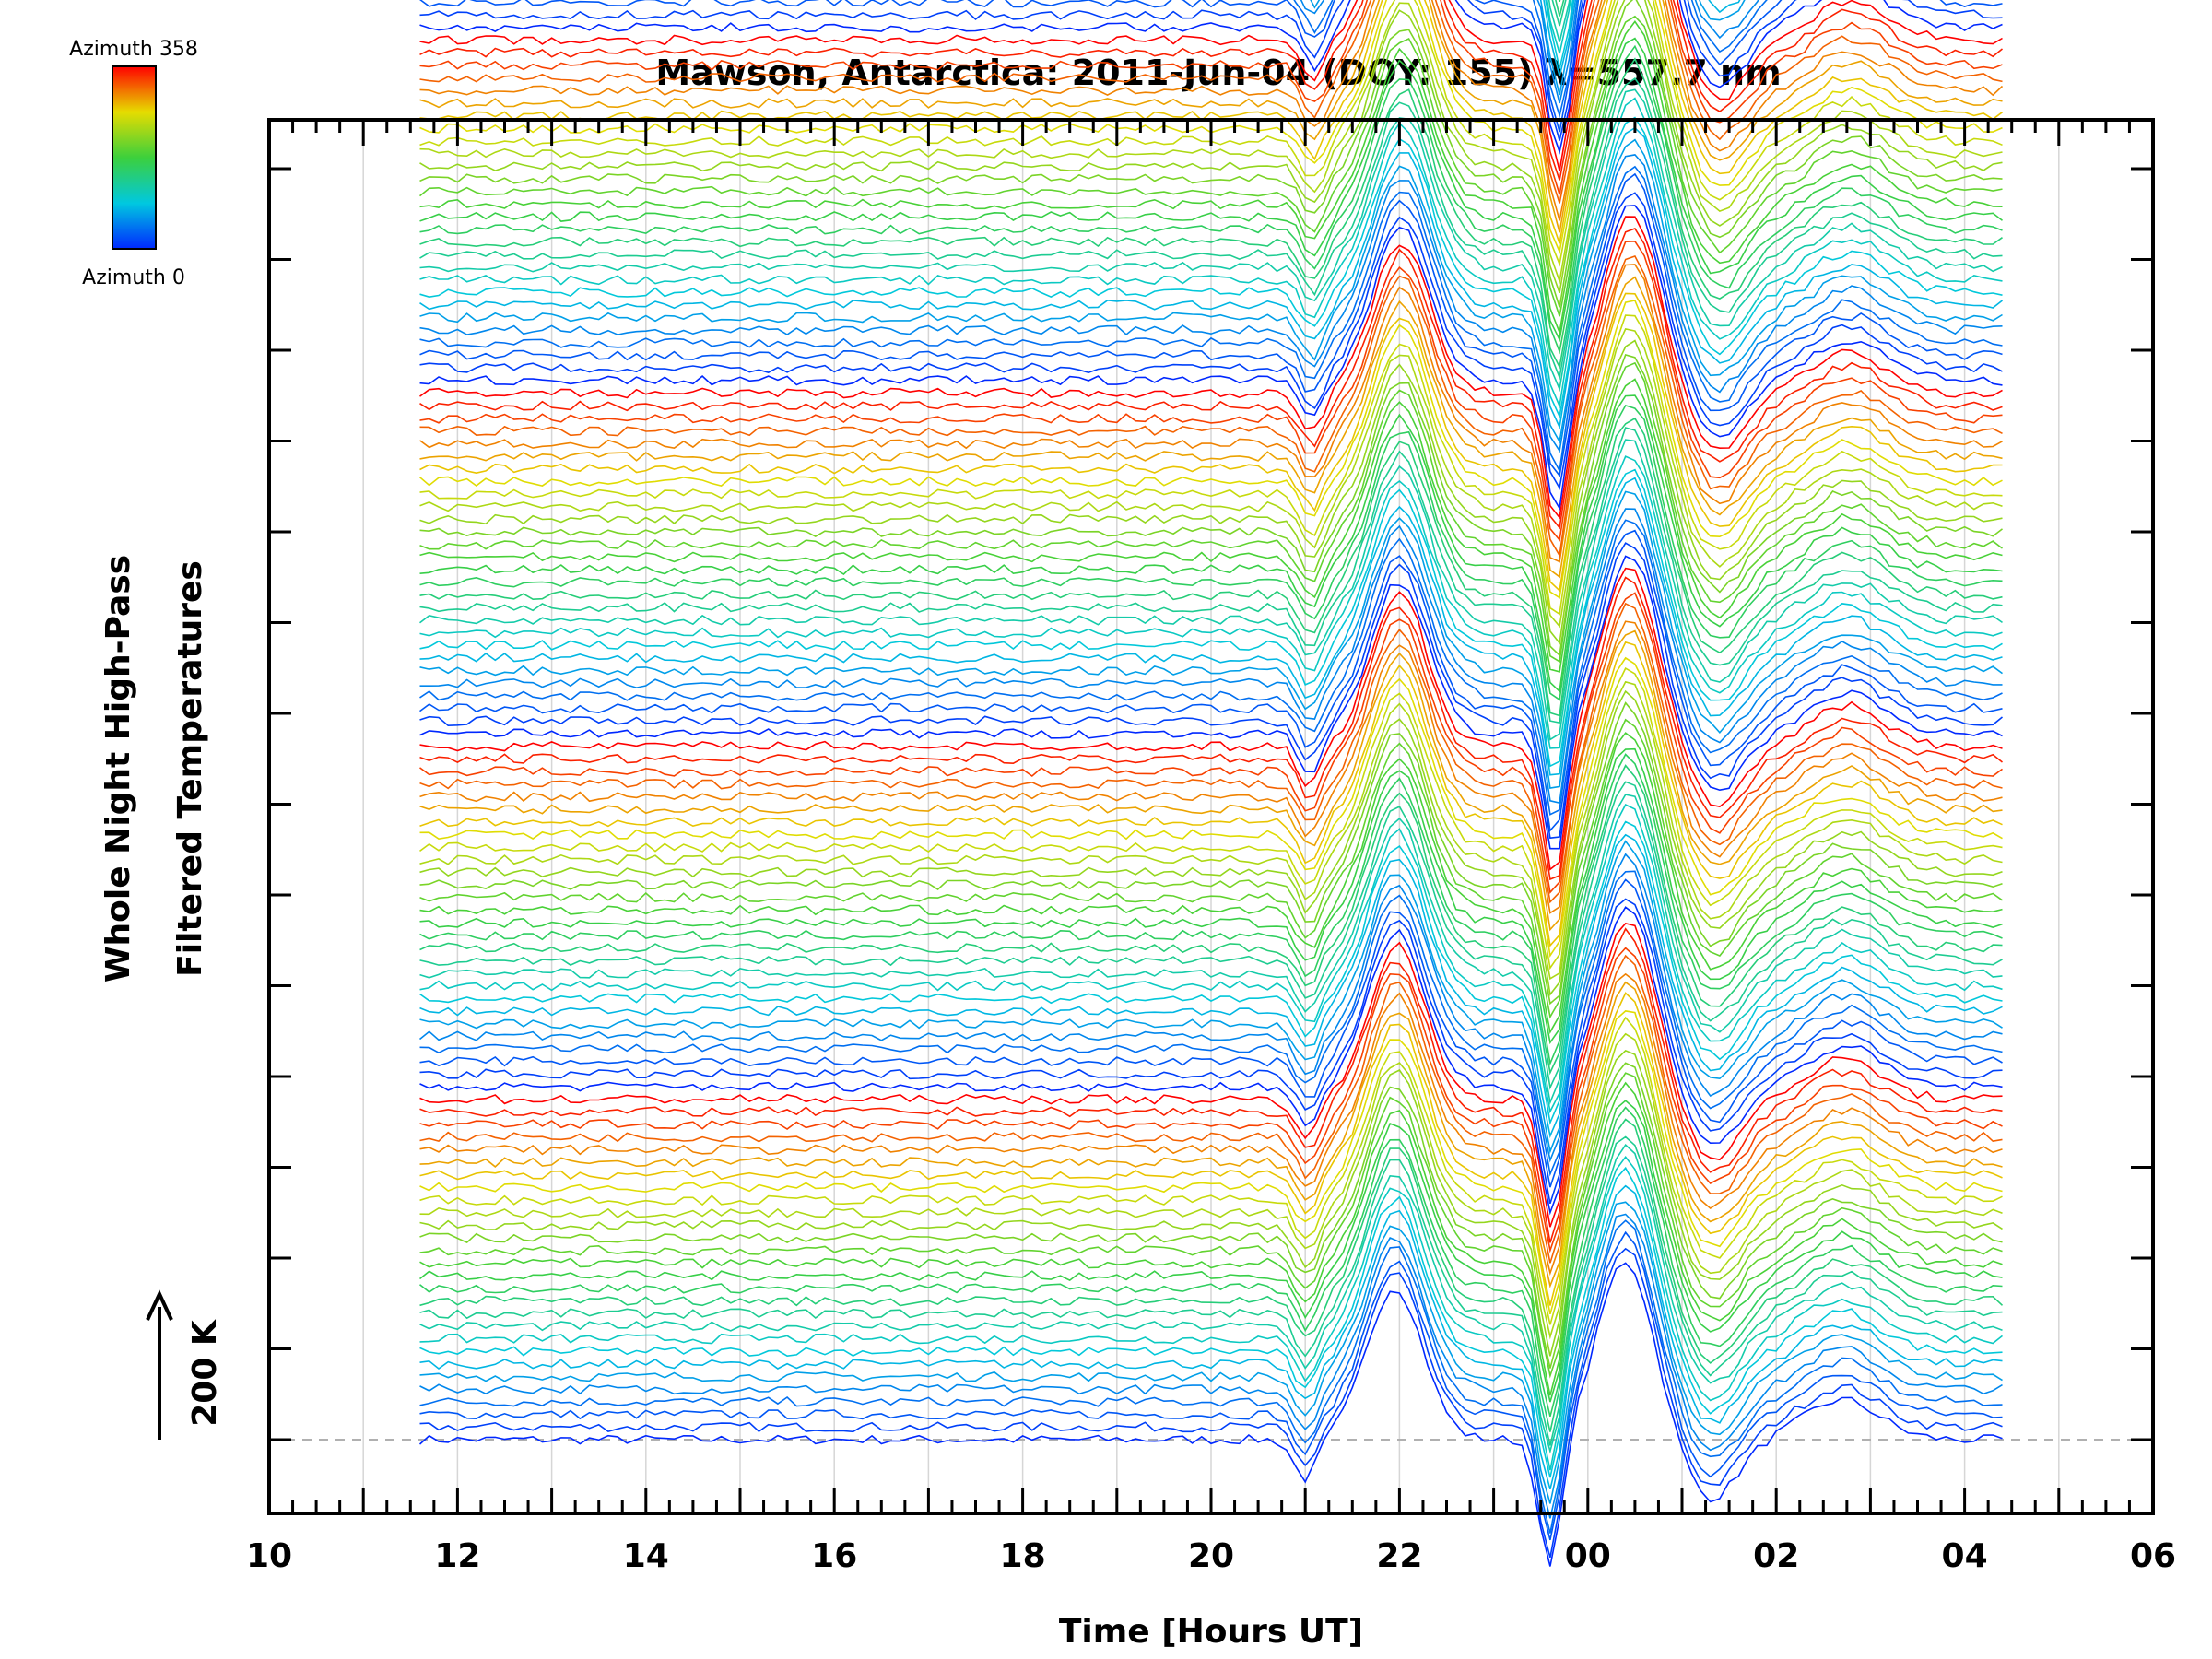  Describe the element at coordinates (1211, 1632) in the screenshot. I see `x-axis-label: Time [Hours UT]` at that location.